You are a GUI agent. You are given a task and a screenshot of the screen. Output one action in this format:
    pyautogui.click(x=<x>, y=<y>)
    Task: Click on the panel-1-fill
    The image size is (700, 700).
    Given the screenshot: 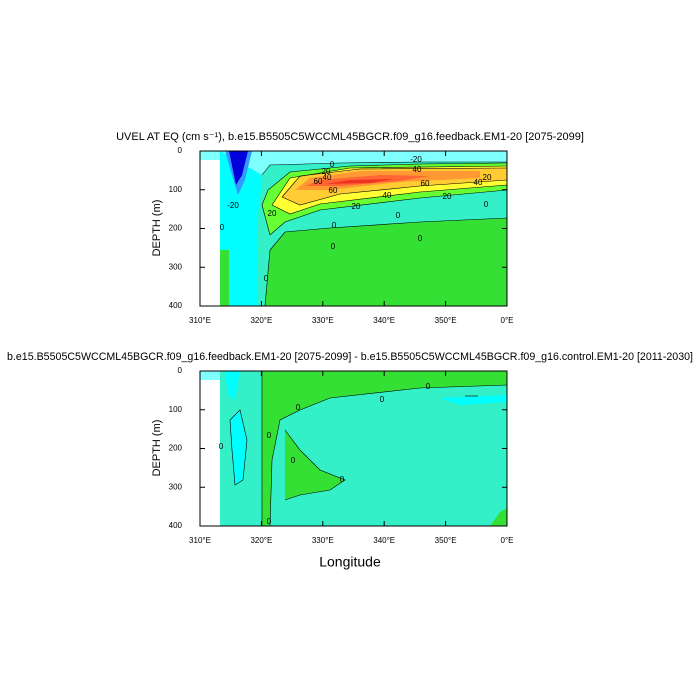 What is the action you would take?
    pyautogui.click(x=354, y=229)
    